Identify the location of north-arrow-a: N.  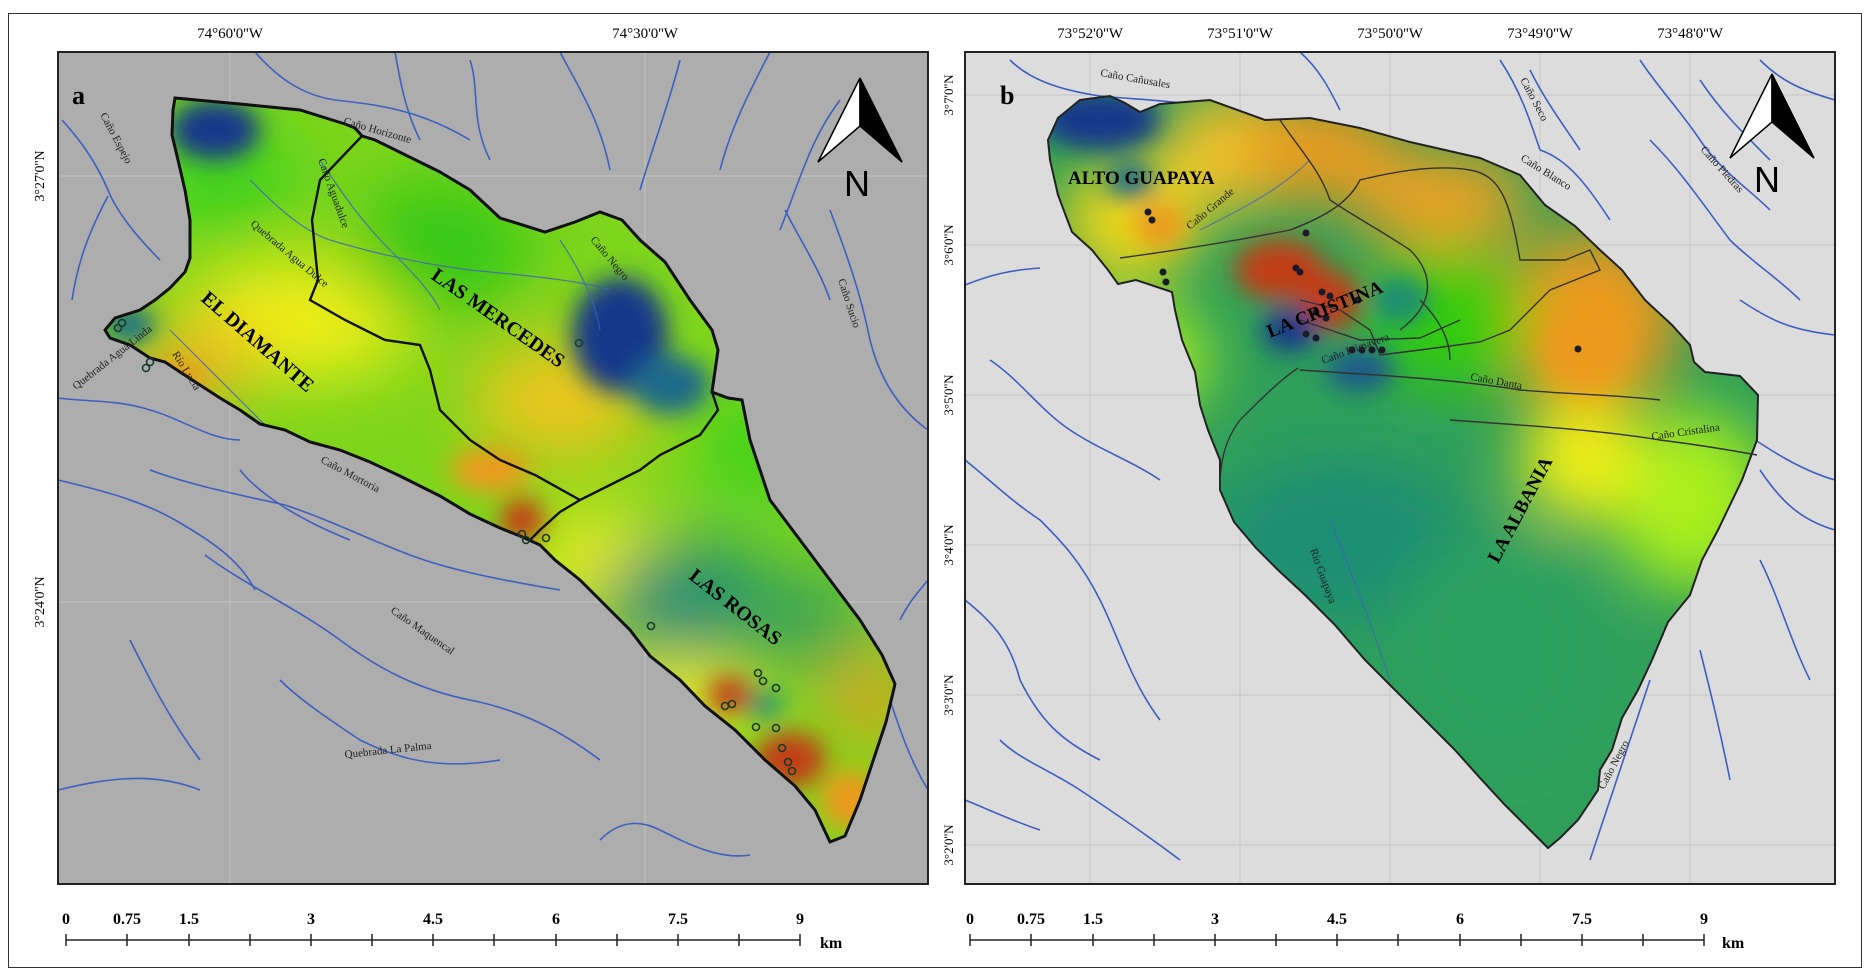
(860, 140).